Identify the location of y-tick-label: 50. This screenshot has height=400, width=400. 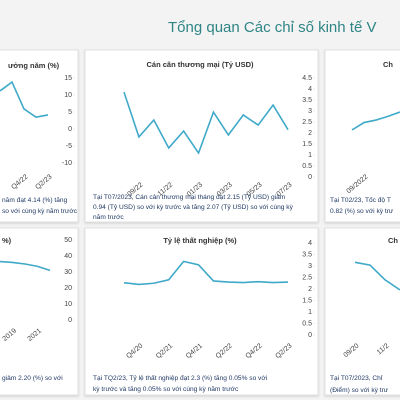
(68, 240).